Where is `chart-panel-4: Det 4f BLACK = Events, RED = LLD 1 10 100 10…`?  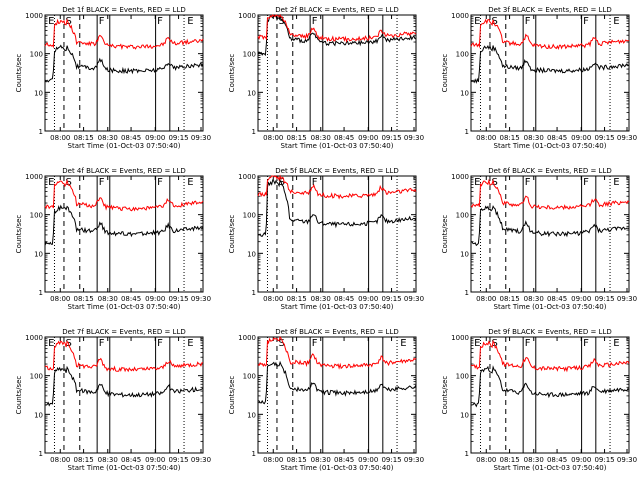 chart-panel-4: Det 4f BLACK = Events, RED = LLD 1 10 100 10… is located at coordinates (113, 239).